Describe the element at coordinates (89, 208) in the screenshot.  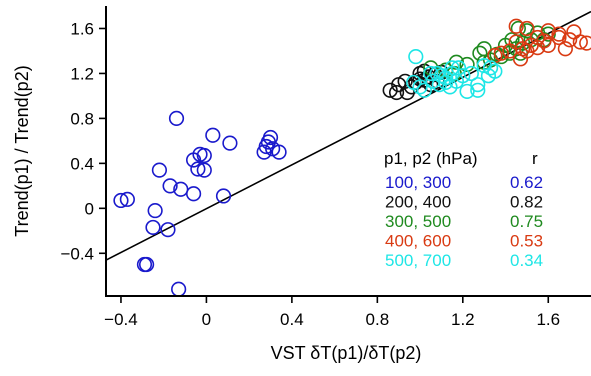
I see `y-tick-label: 0` at that location.